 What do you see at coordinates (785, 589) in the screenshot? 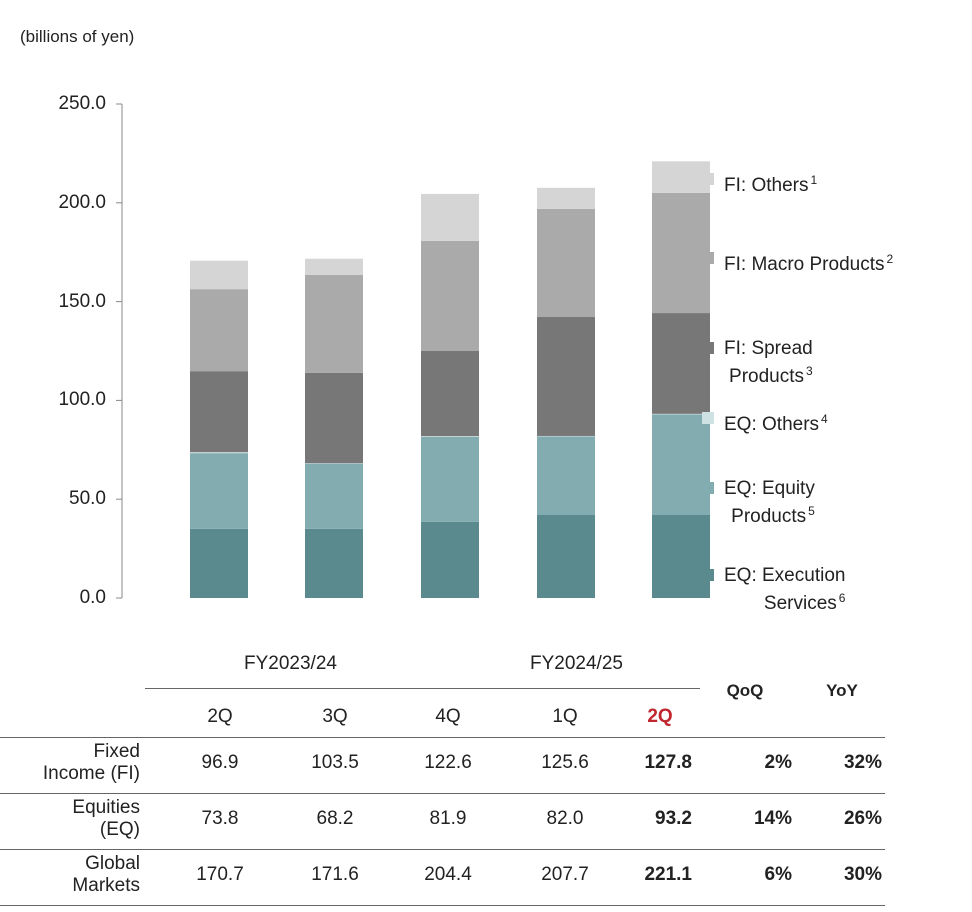
I see `legend-label: EQ: Execution Services 6` at bounding box center [785, 589].